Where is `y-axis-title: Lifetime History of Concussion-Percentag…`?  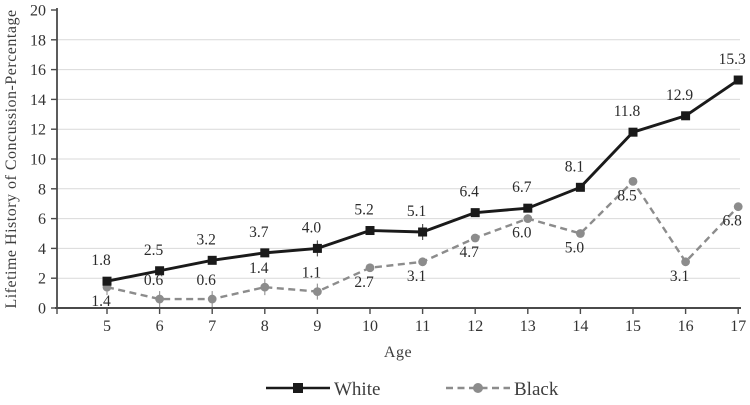
y-axis-title: Lifetime History of Concussion-Percentag… is located at coordinates (11, 158).